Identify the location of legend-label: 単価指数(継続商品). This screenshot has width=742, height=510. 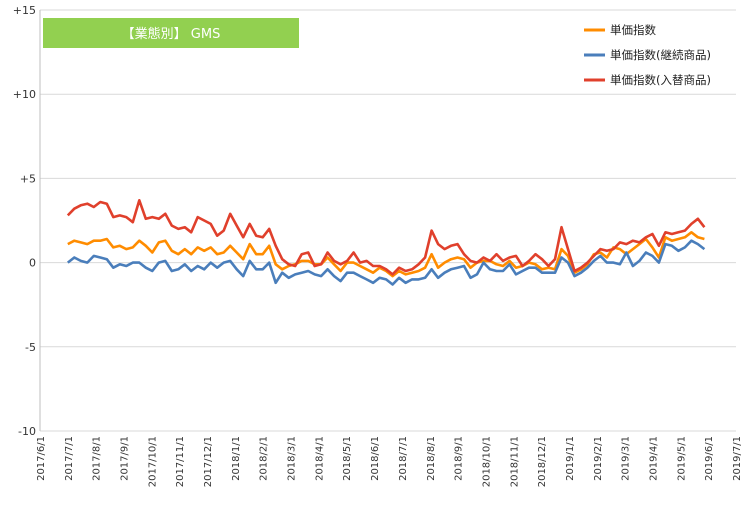
(660, 55).